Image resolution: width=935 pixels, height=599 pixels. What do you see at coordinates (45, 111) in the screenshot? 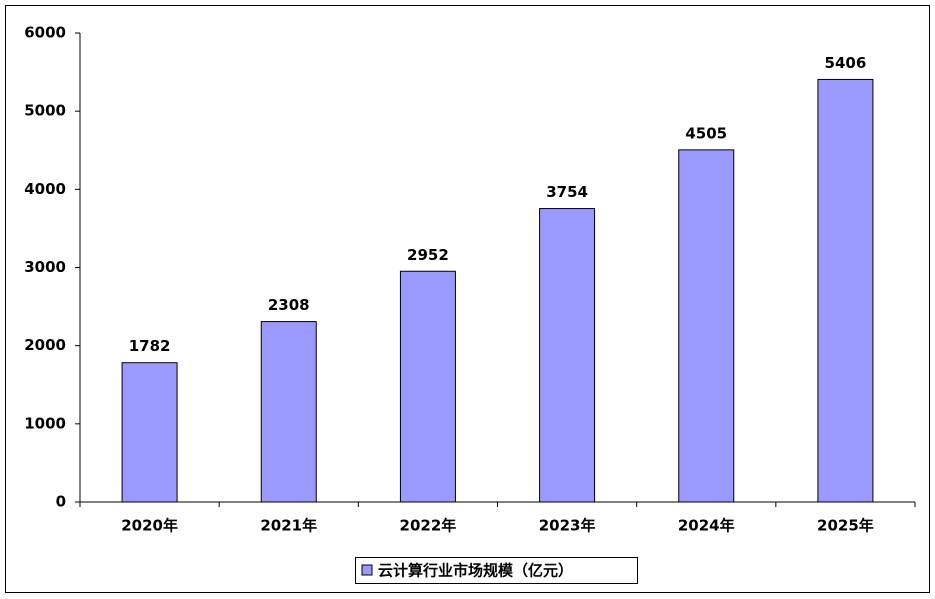
I see `y-tick-label: 5000` at bounding box center [45, 111].